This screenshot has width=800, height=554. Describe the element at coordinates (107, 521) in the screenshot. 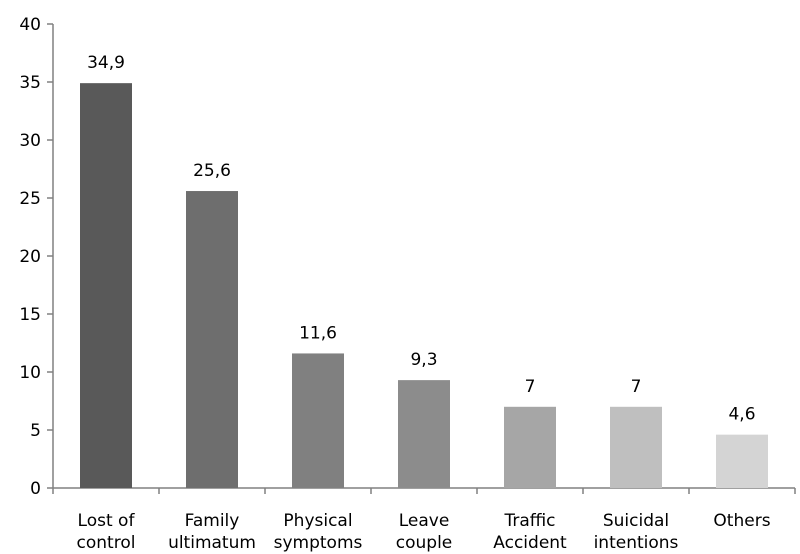

I see `category-label: Lost of` at that location.